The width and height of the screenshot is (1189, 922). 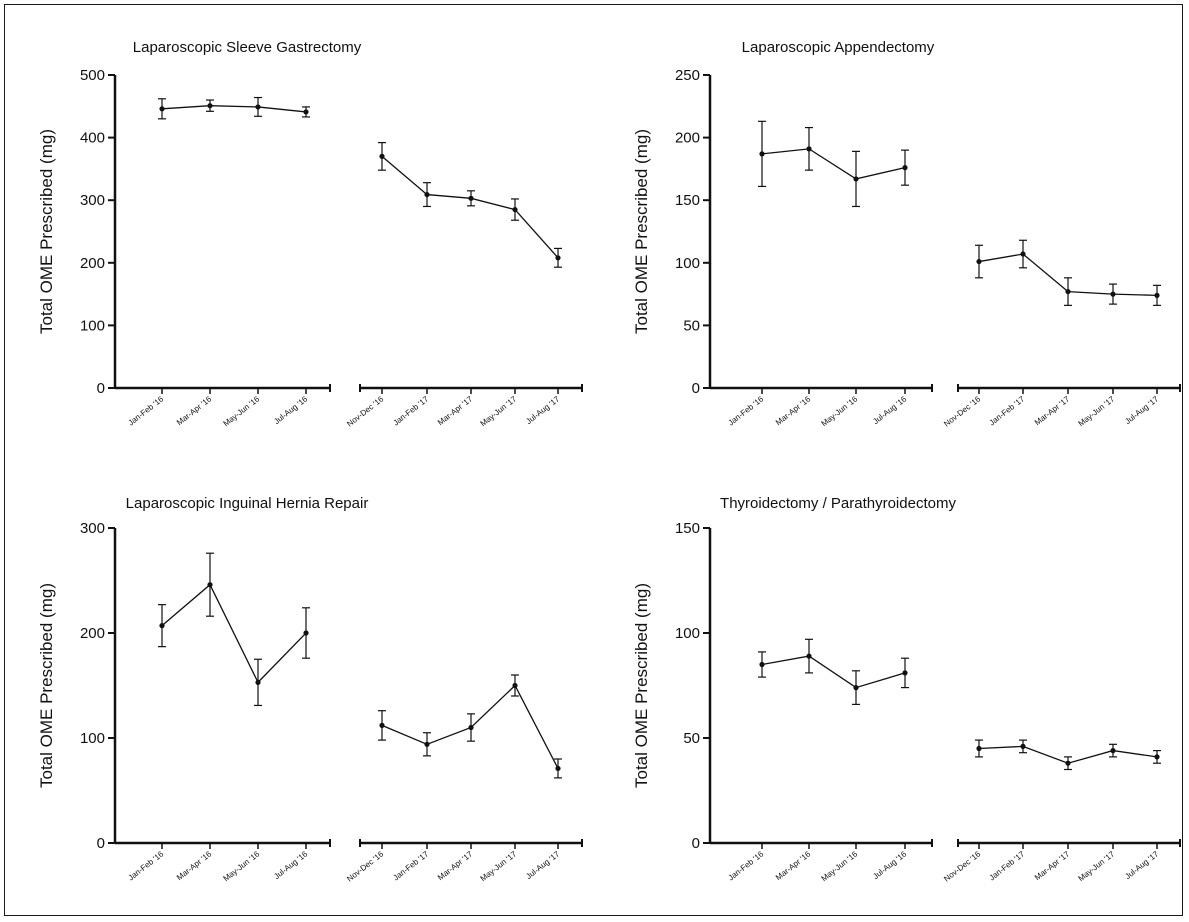 What do you see at coordinates (687, 75) in the screenshot?
I see `y-tick-label: 250` at bounding box center [687, 75].